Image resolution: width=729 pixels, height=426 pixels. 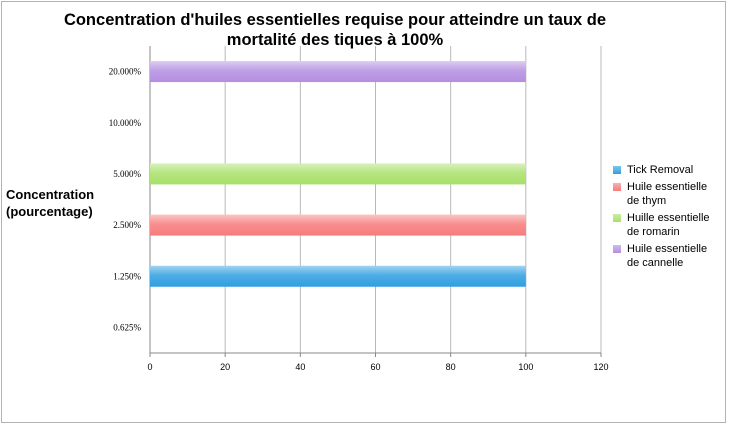 I want to click on legend-item: Tick Removal, so click(x=668, y=170).